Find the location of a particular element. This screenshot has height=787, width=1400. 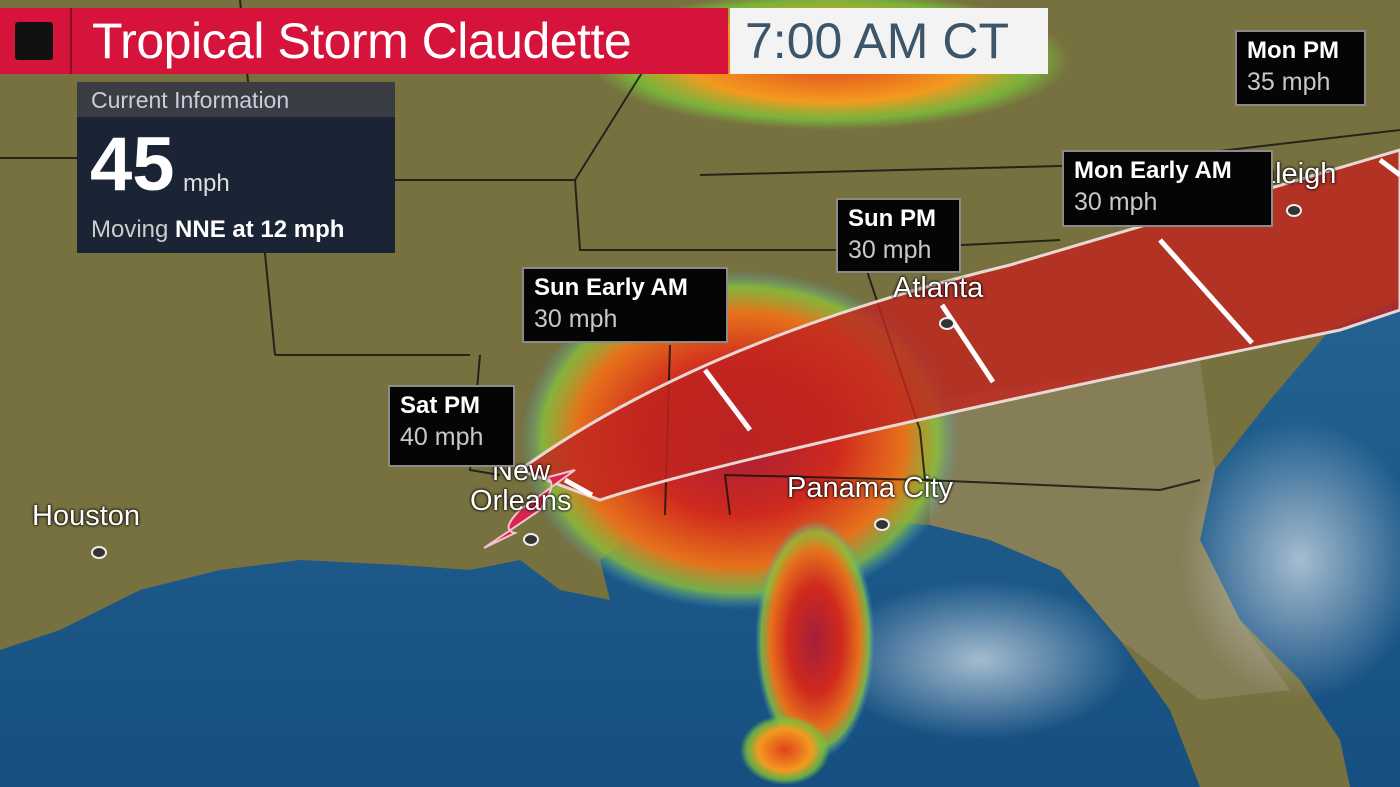

city-atlanta: Atlanta is located at coordinates (938, 288).